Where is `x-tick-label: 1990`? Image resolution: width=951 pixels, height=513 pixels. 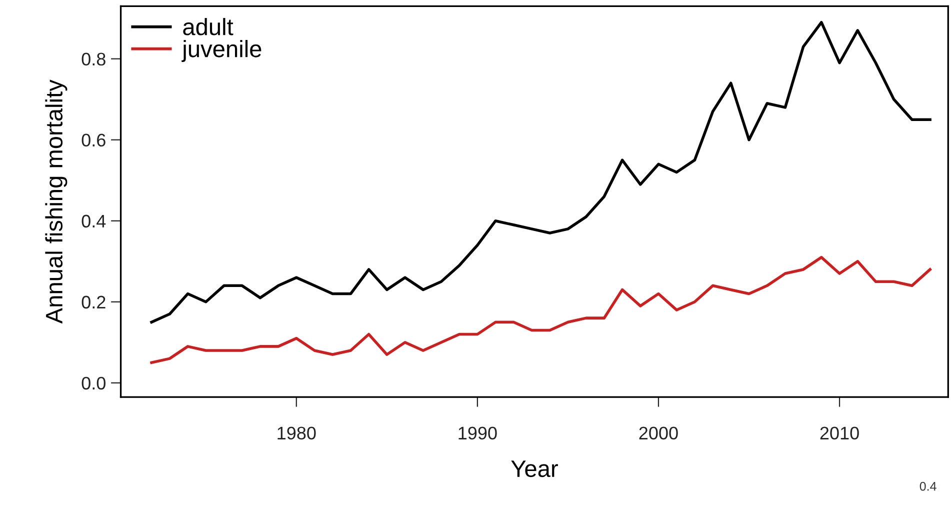
x-tick-label: 1990 is located at coordinates (477, 433).